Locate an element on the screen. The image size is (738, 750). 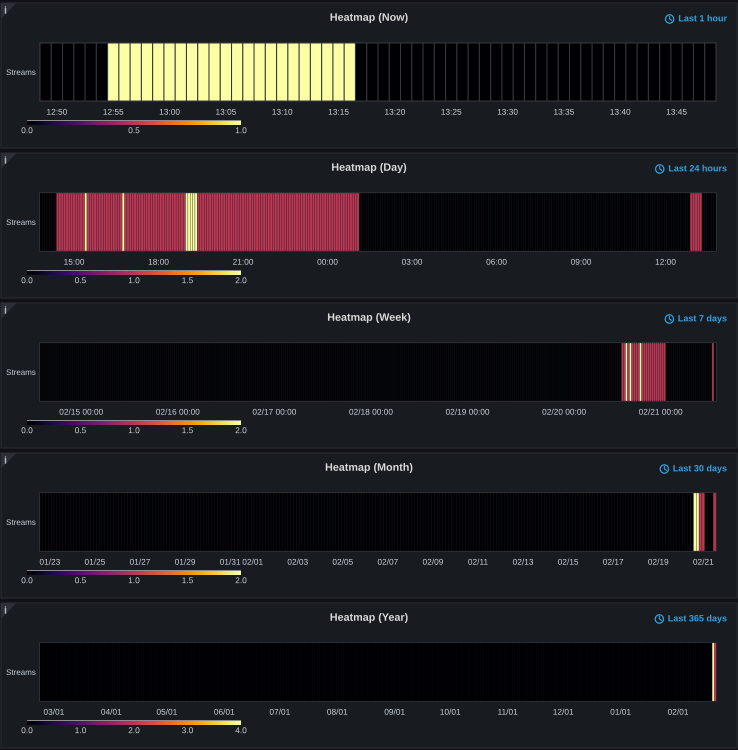
x-tick-label: 12:00 is located at coordinates (666, 261).